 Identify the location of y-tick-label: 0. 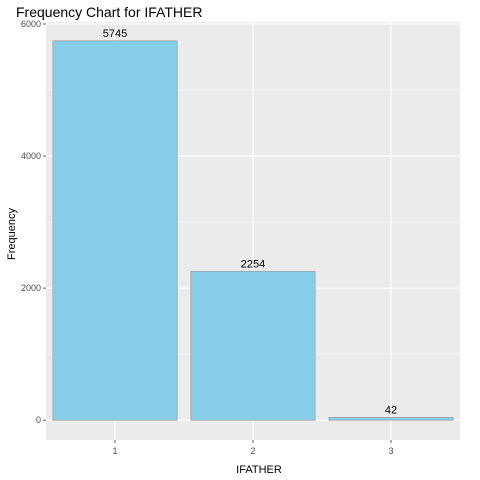
(38, 420).